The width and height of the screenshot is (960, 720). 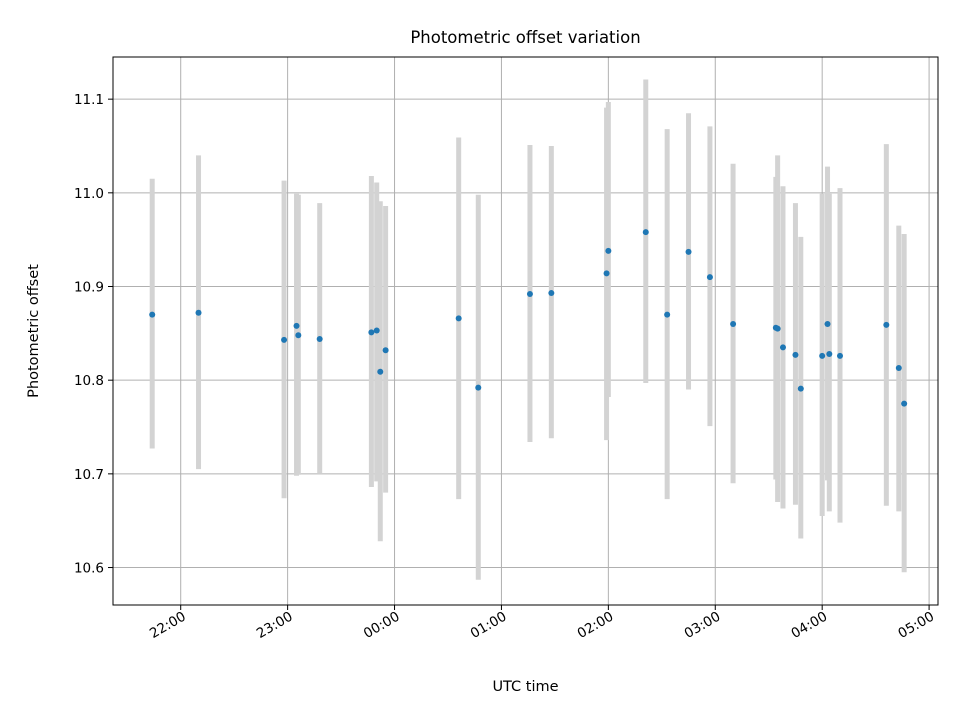 What do you see at coordinates (525, 687) in the screenshot?
I see `x-axis-title: UTC time` at bounding box center [525, 687].